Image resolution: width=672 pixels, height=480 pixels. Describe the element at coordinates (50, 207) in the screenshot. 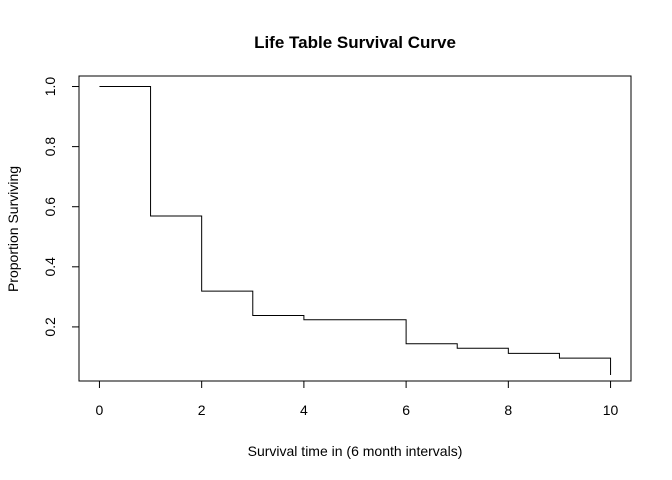

I see `y-tick-label: 0.6` at that location.